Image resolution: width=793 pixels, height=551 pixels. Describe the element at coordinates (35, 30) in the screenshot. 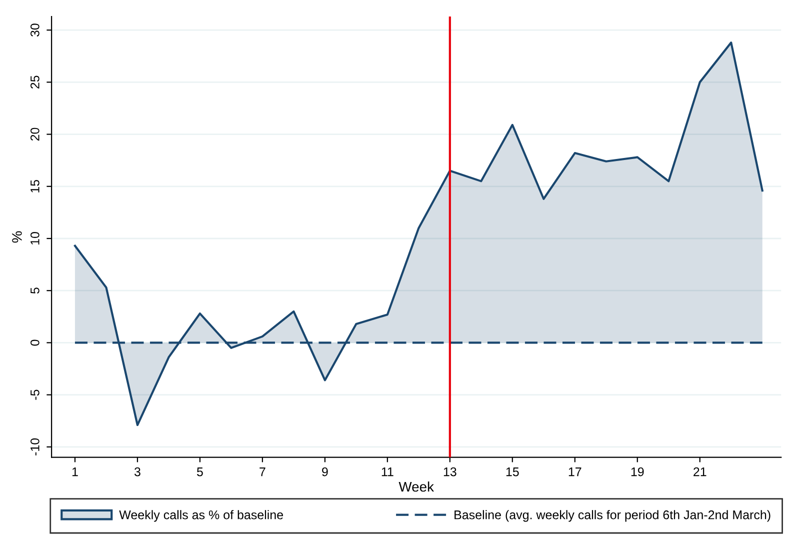

I see `y-tick-label: 30` at that location.